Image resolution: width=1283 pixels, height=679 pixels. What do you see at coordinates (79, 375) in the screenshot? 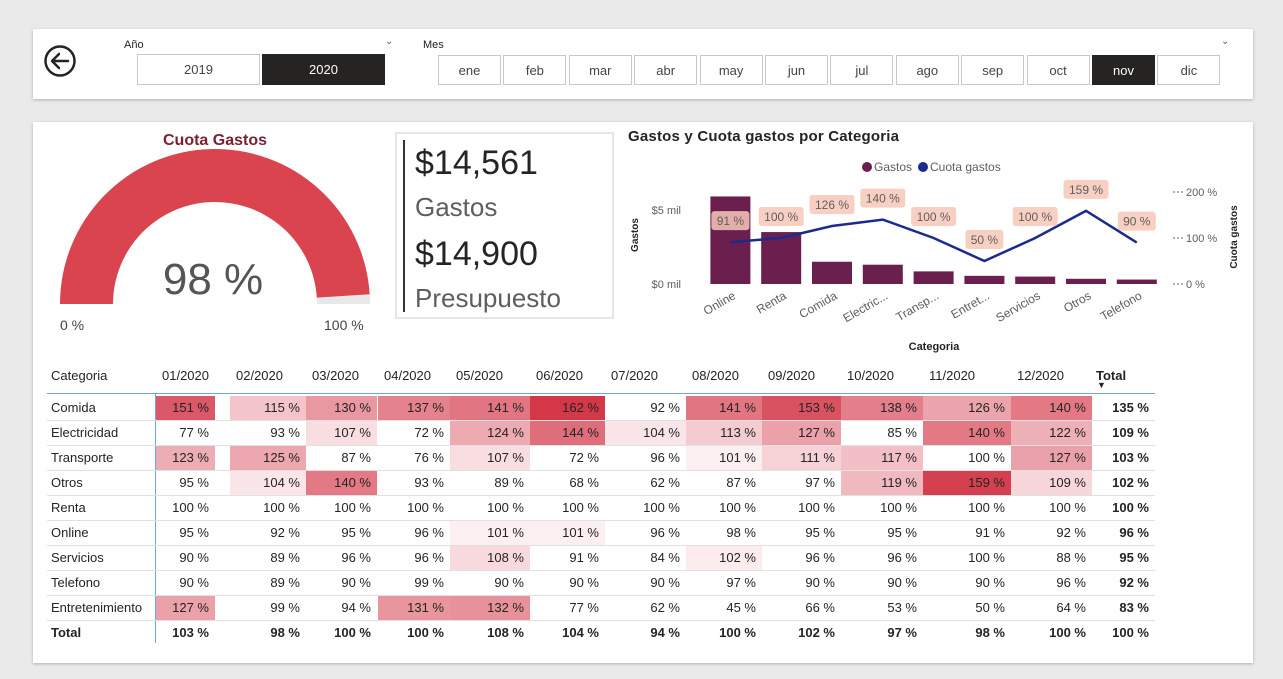
I see `matrix-header-categoria: Categoria` at bounding box center [79, 375].